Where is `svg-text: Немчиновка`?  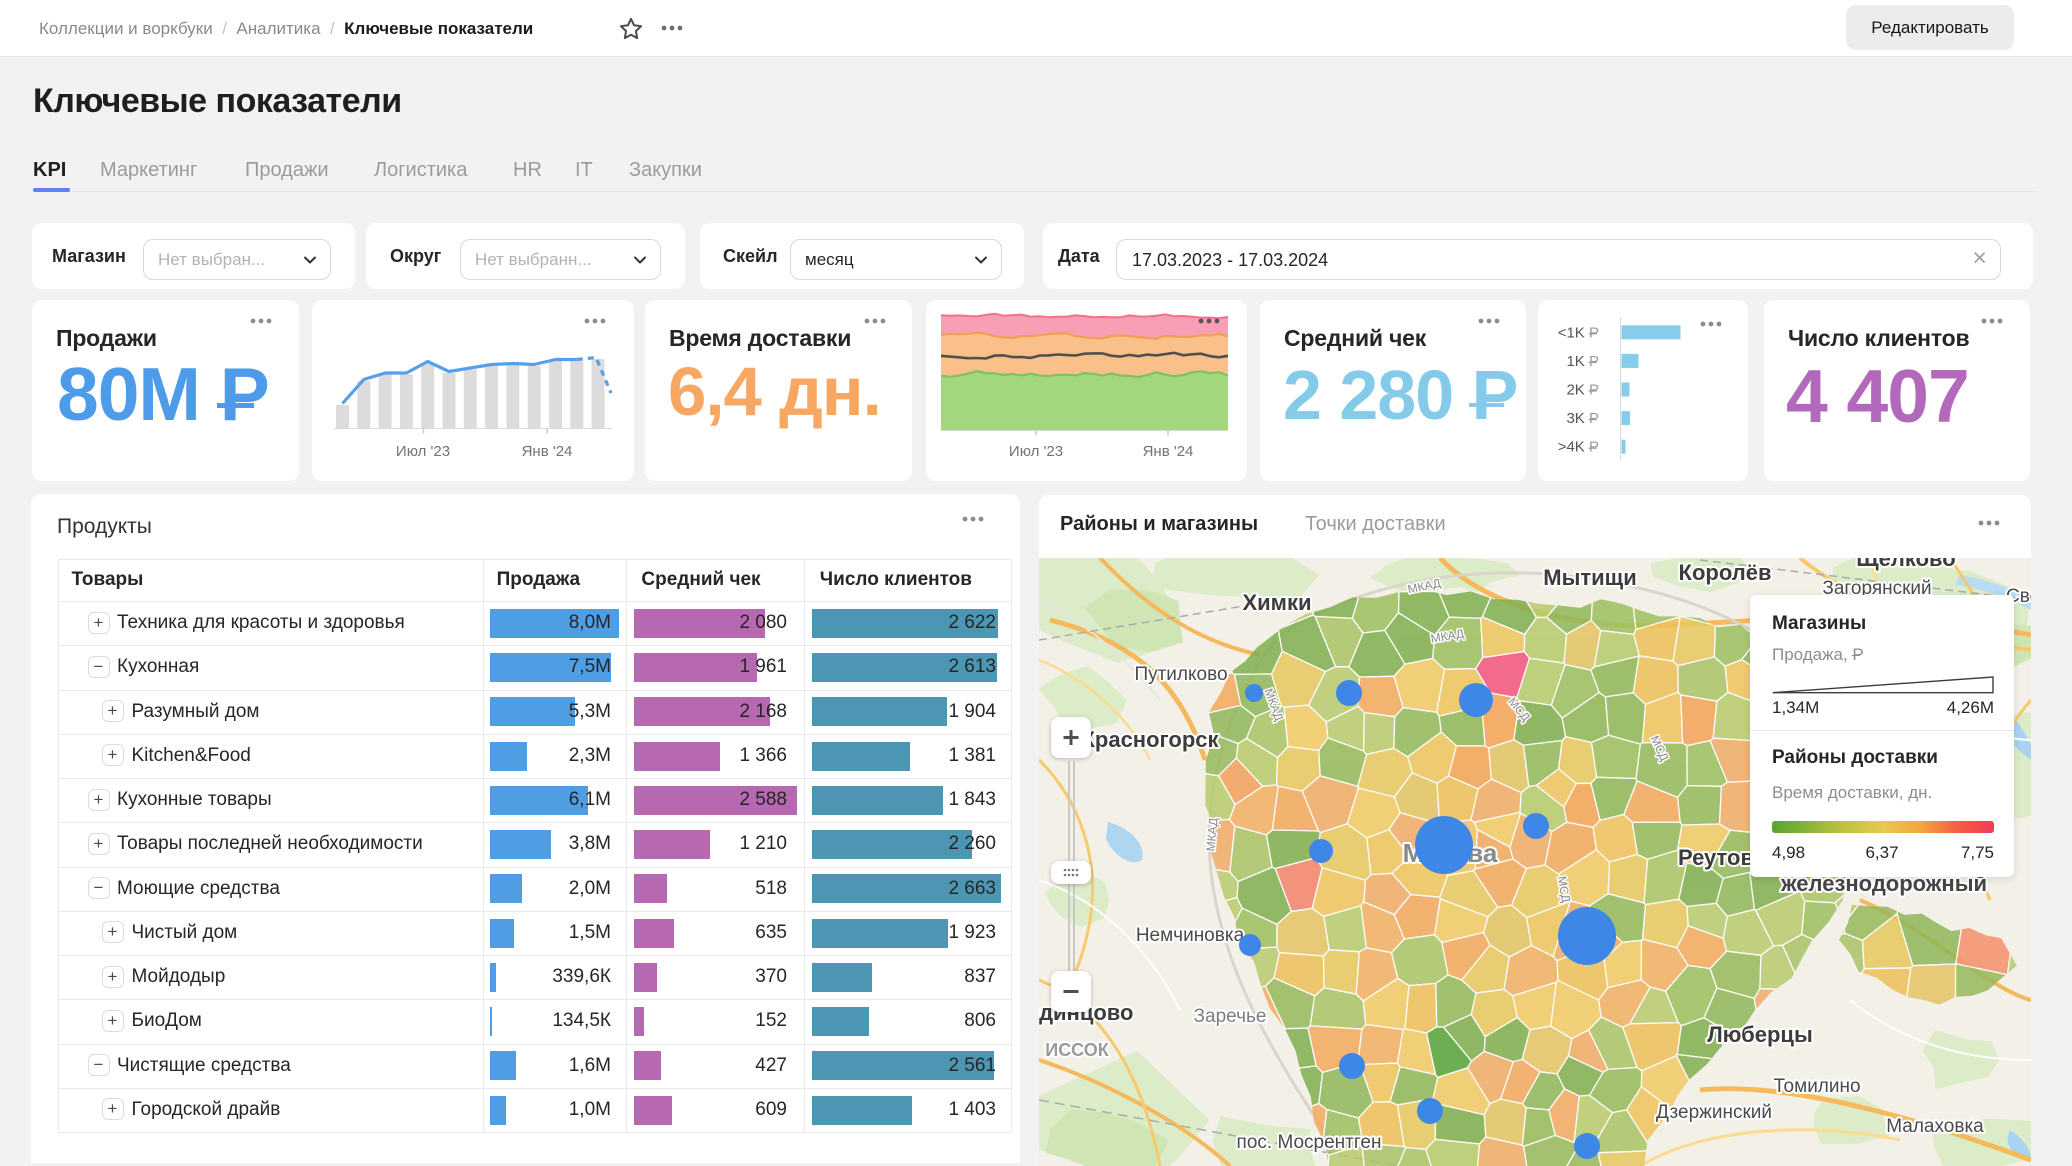 svg-text: Немчиновка is located at coordinates (1190, 935).